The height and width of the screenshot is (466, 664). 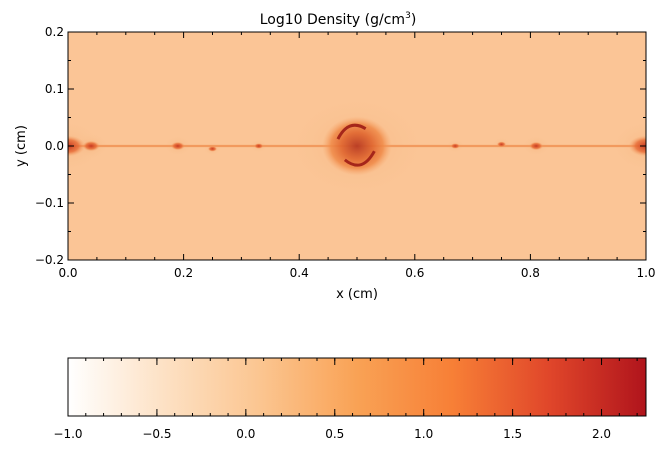 What do you see at coordinates (357, 387) in the screenshot?
I see `colorbar` at bounding box center [357, 387].